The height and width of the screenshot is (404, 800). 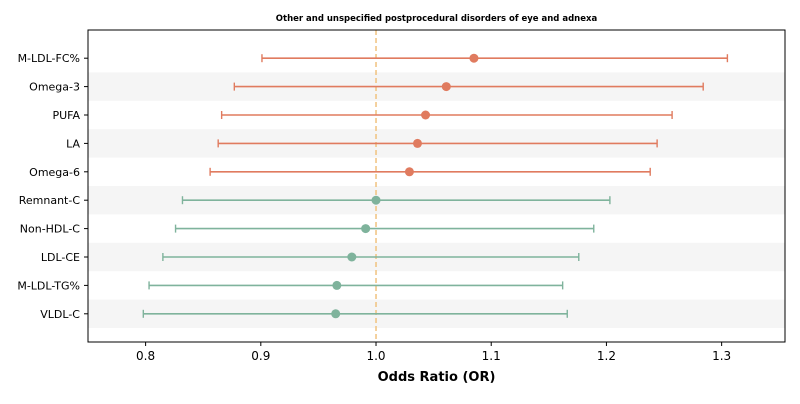 I want to click on x-tick-label: 1.0, so click(x=375, y=356).